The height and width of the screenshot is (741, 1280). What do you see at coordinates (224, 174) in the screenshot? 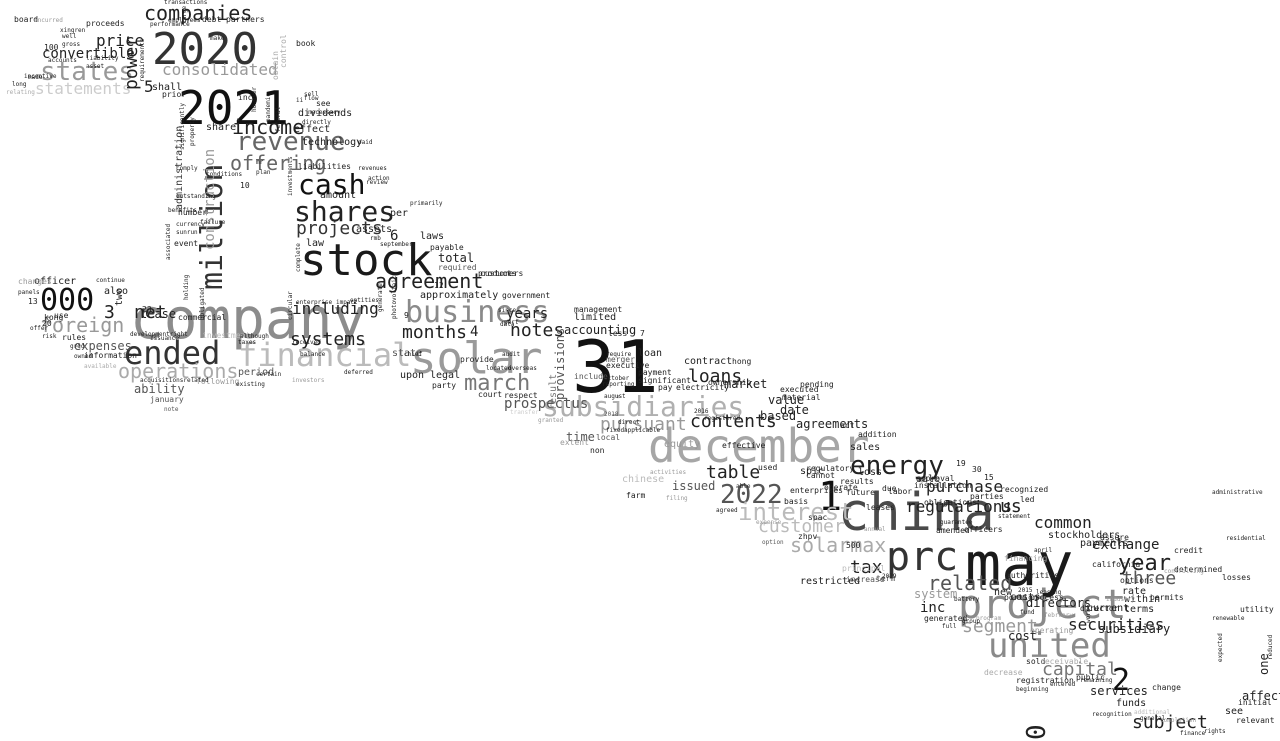
I see `word-conditions: conditions` at bounding box center [224, 174].